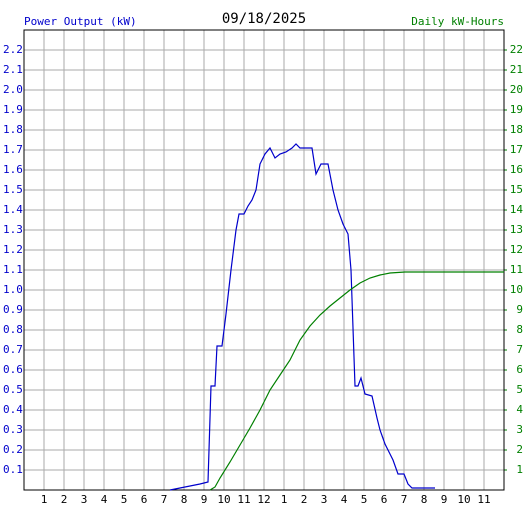 The width and height of the screenshot is (527, 510). Describe the element at coordinates (519, 369) in the screenshot. I see `y2-tick-label: 6` at that location.